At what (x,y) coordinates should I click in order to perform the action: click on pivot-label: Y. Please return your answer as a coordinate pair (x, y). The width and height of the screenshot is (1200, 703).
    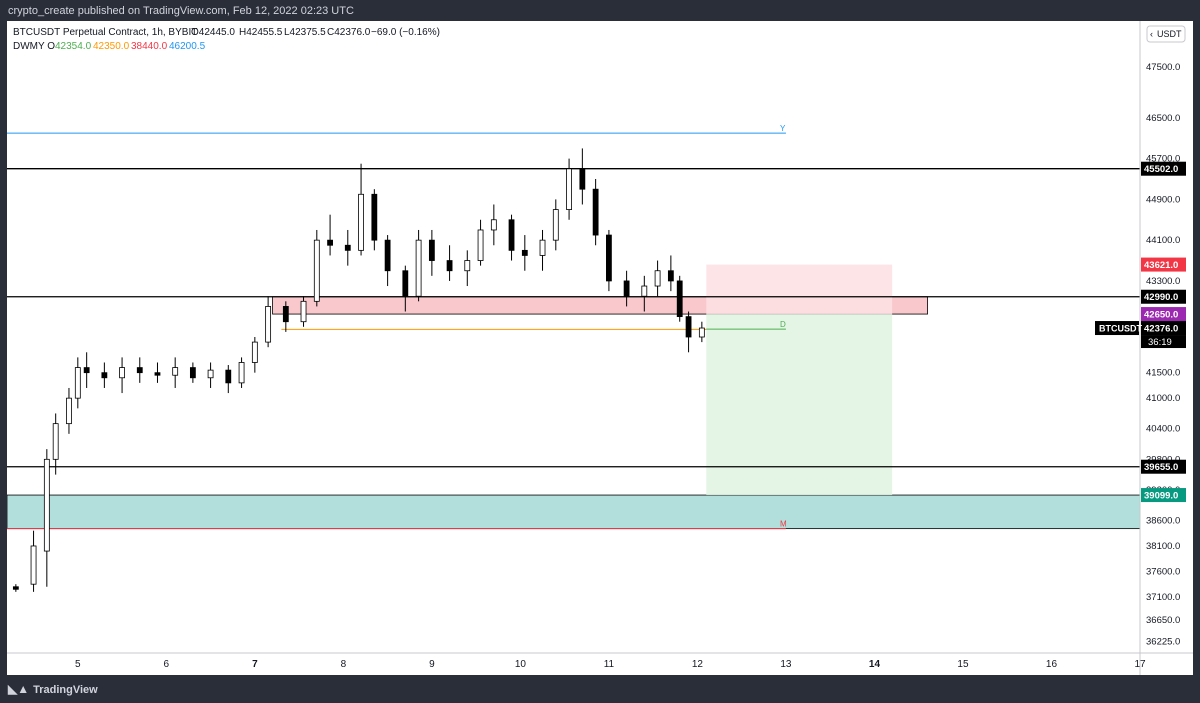
    Looking at the image, I should click on (783, 128).